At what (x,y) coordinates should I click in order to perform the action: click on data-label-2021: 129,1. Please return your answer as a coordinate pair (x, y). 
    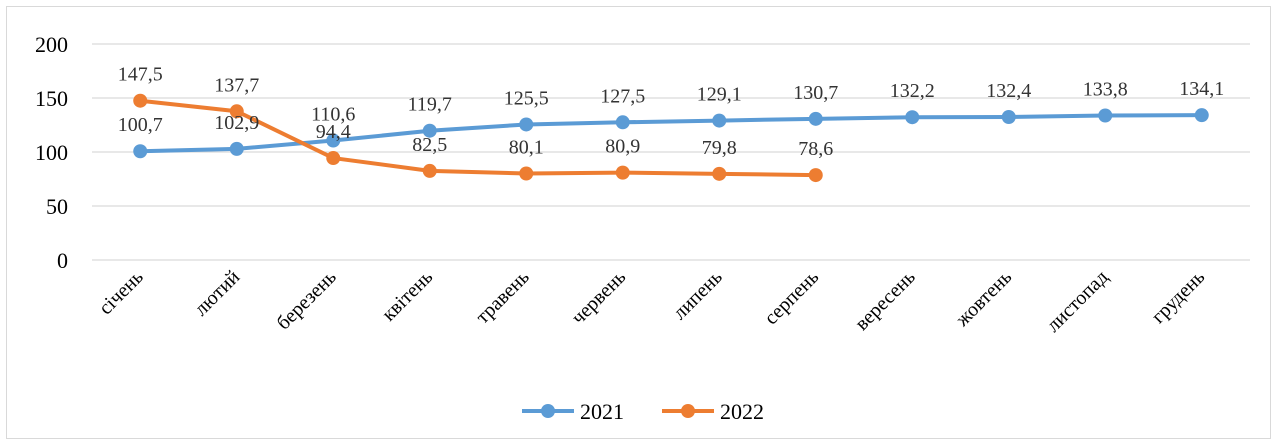
    Looking at the image, I should click on (719, 95).